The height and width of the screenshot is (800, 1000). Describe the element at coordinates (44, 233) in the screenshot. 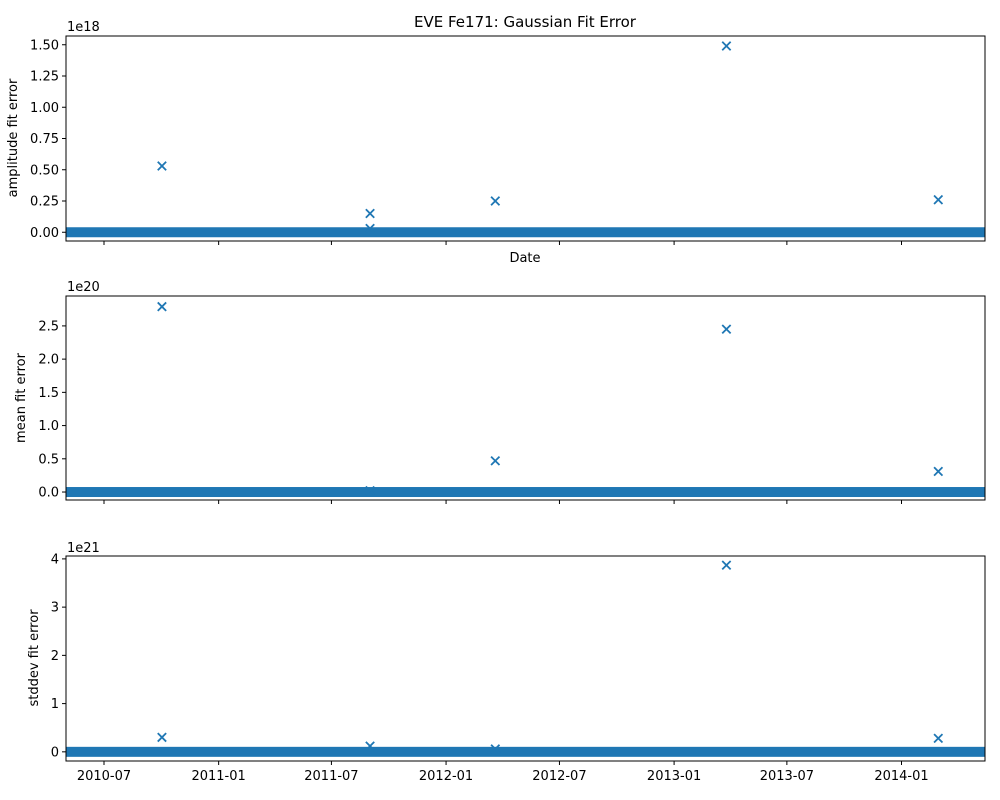

I see `y-tick-label: 0.00` at that location.